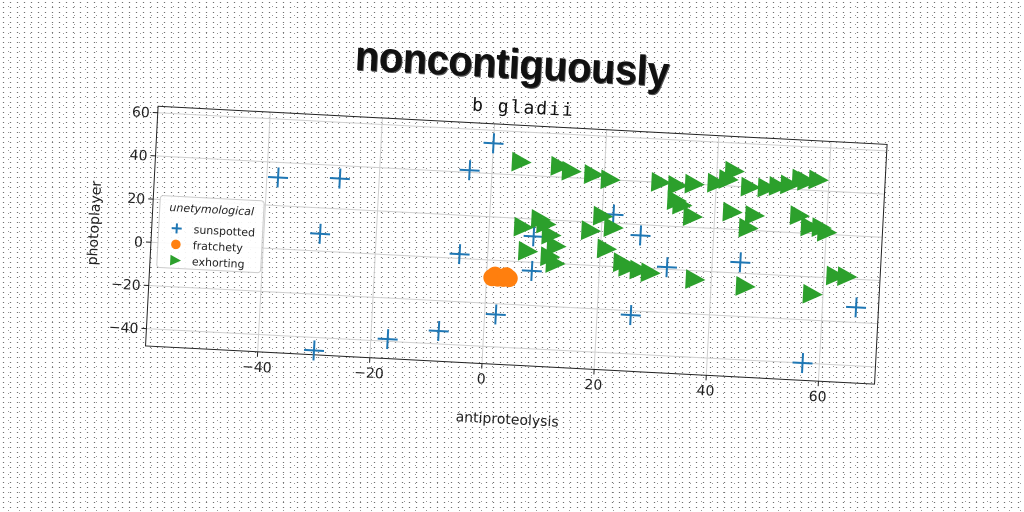 The height and width of the screenshot is (512, 1024). What do you see at coordinates (218, 263) in the screenshot?
I see `legend-item-label: exhorting` at bounding box center [218, 263].